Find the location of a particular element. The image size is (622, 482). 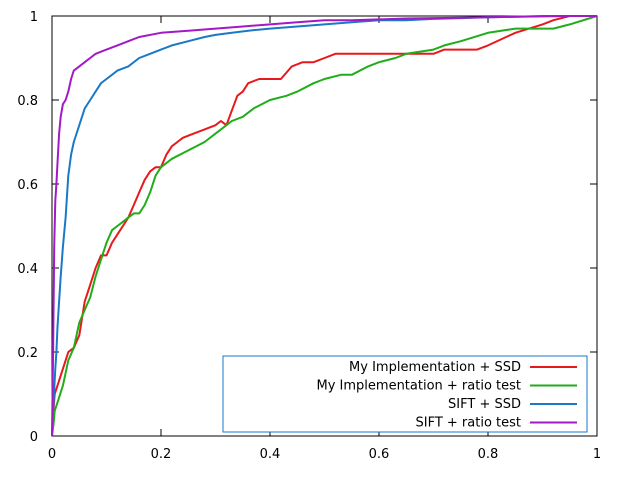

y-tick-label: 0.2 is located at coordinates (27, 353).